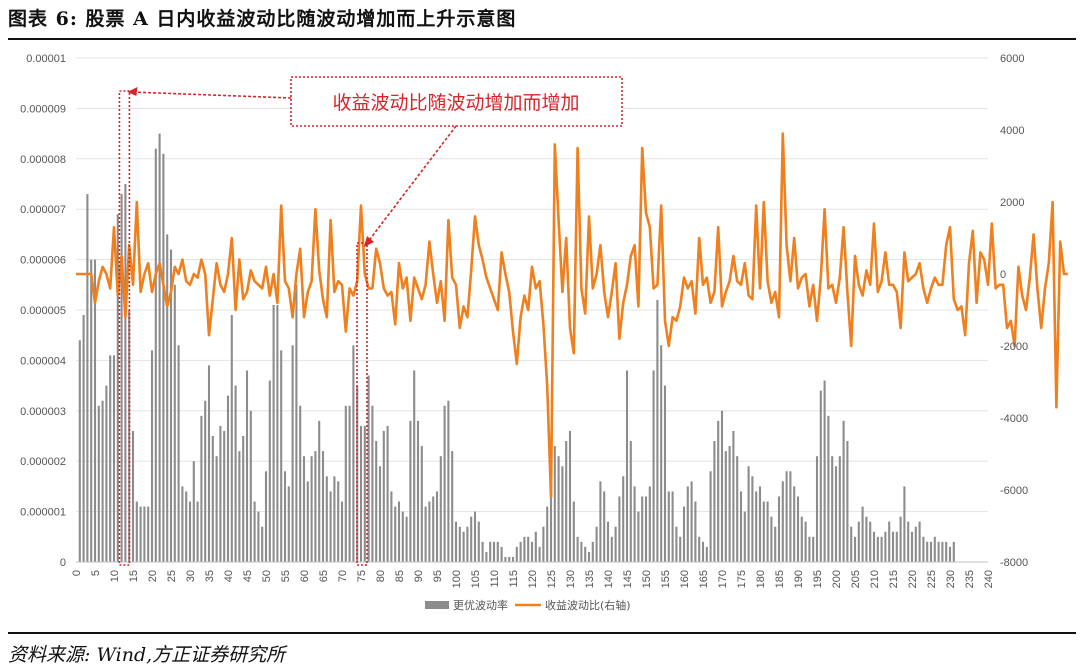 The width and height of the screenshot is (1080, 670). What do you see at coordinates (932, 579) in the screenshot?
I see `x-tick-label: 225` at bounding box center [932, 579].